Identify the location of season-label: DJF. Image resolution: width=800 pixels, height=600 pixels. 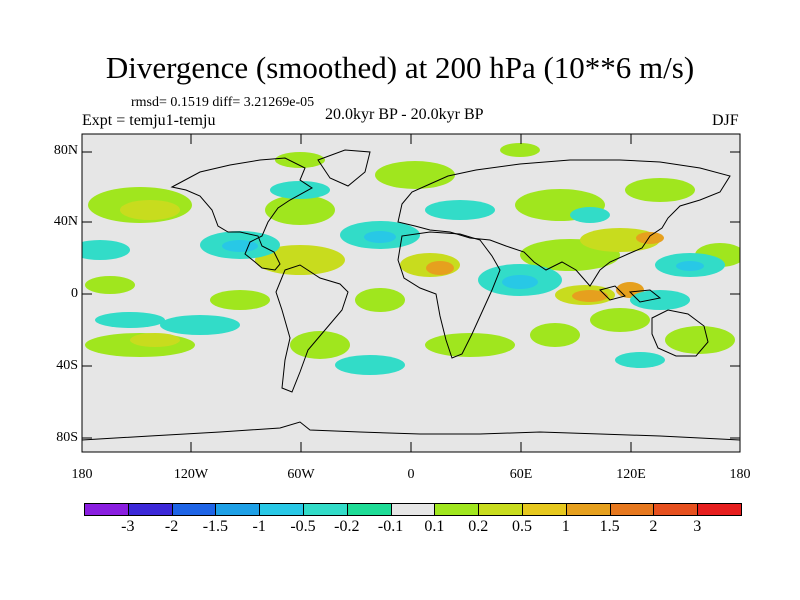
(725, 120).